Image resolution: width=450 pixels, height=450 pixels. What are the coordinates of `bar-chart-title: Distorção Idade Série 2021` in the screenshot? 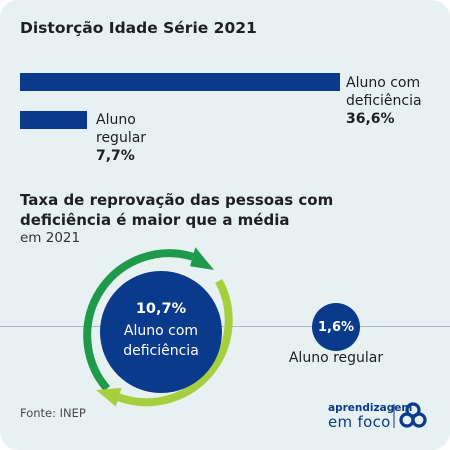 It's located at (138, 28).